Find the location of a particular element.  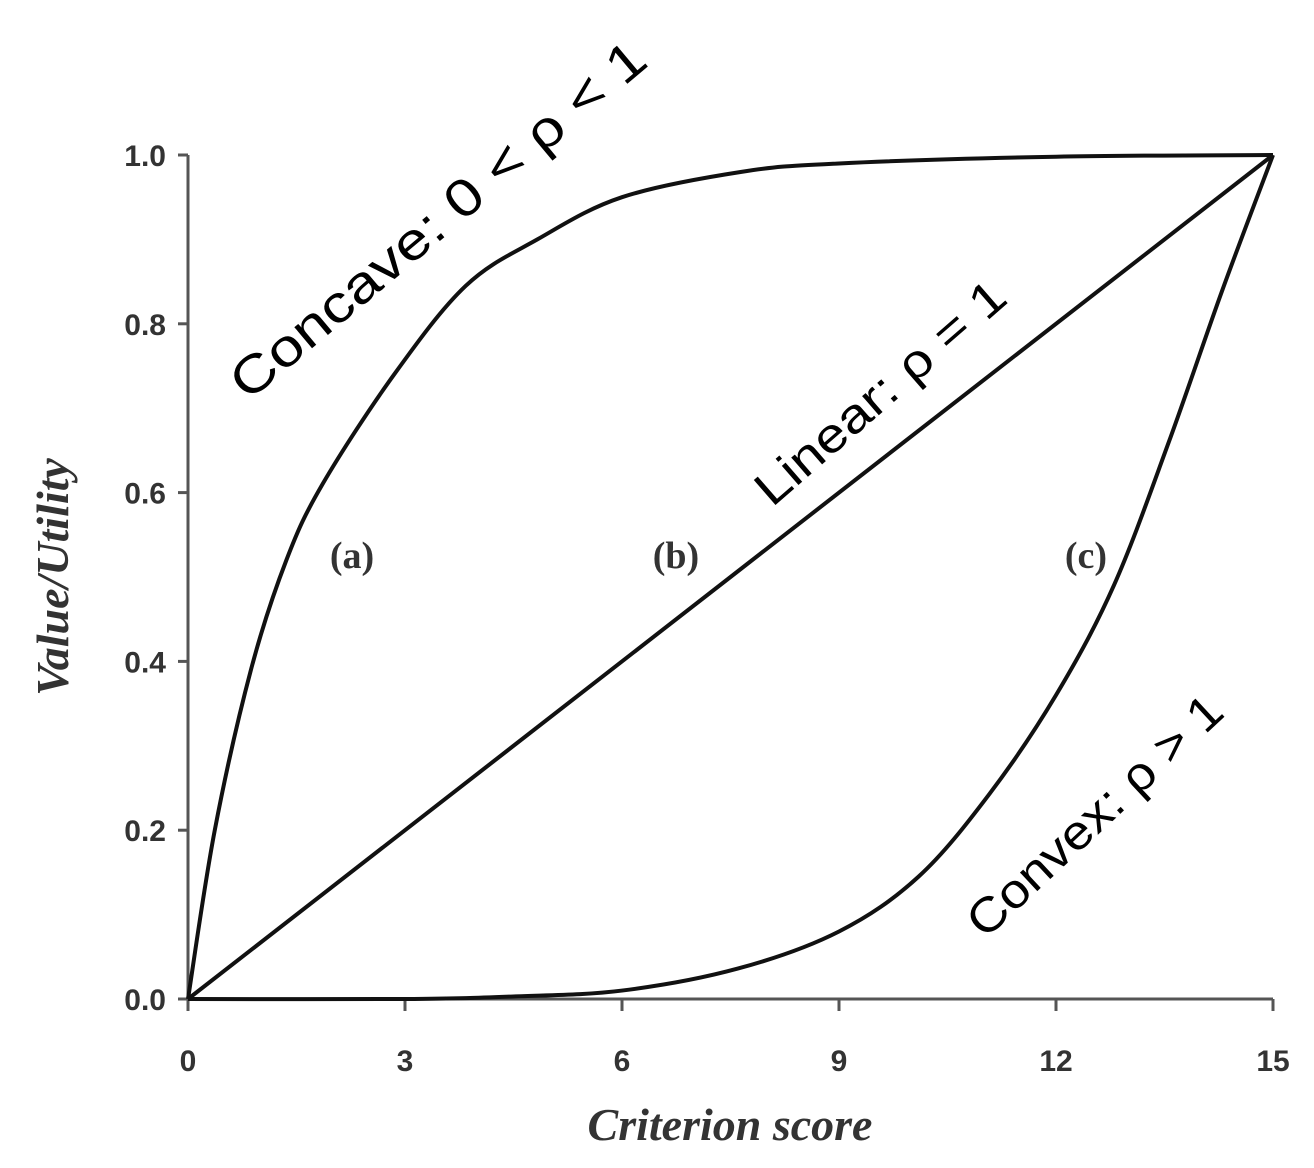

annotation-convex: Convex: ρ > 1 is located at coordinates (1094, 816).